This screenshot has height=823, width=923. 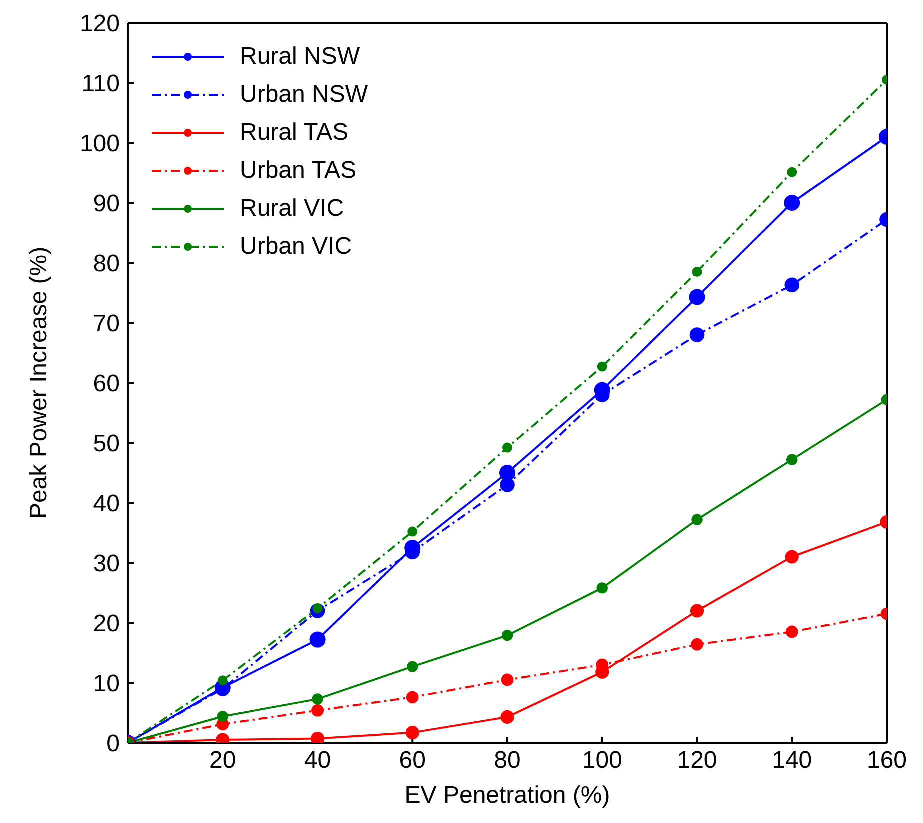 What do you see at coordinates (106, 564) in the screenshot?
I see `y-tick-label: 30` at bounding box center [106, 564].